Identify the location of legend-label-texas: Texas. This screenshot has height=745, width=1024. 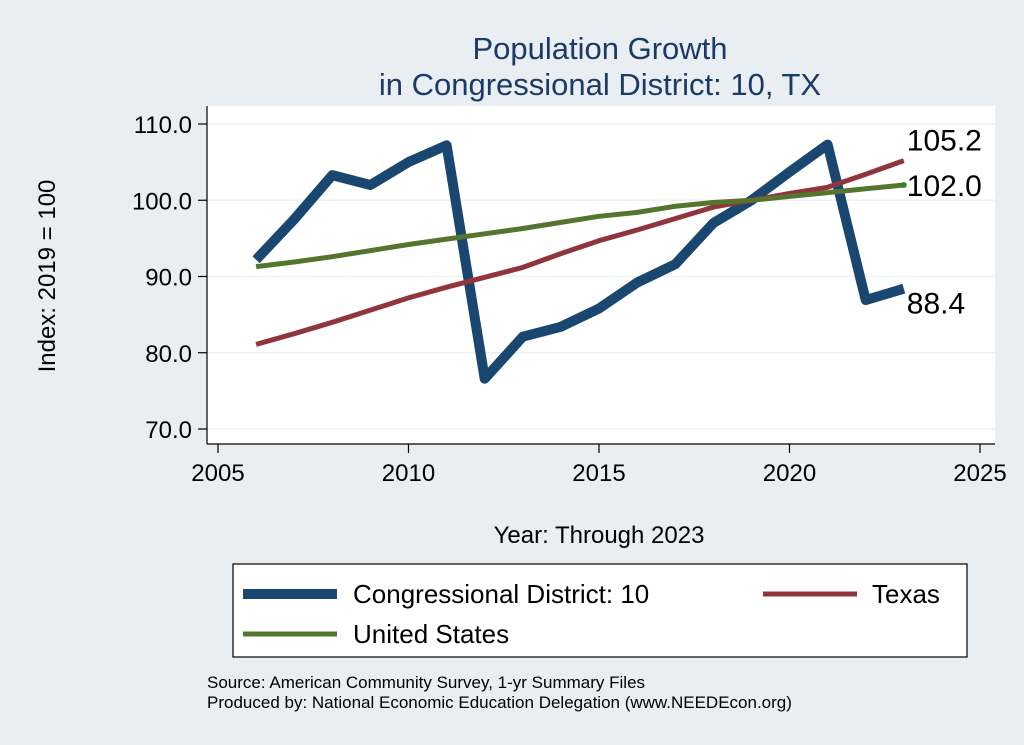
(906, 594).